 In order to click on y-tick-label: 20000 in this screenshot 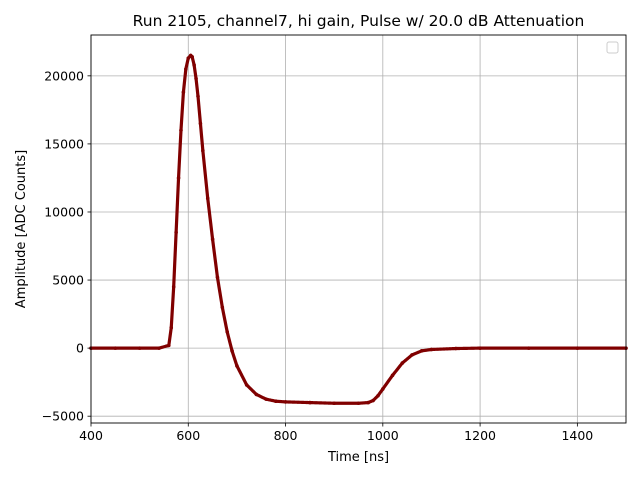, I will do `click(64, 75)`.